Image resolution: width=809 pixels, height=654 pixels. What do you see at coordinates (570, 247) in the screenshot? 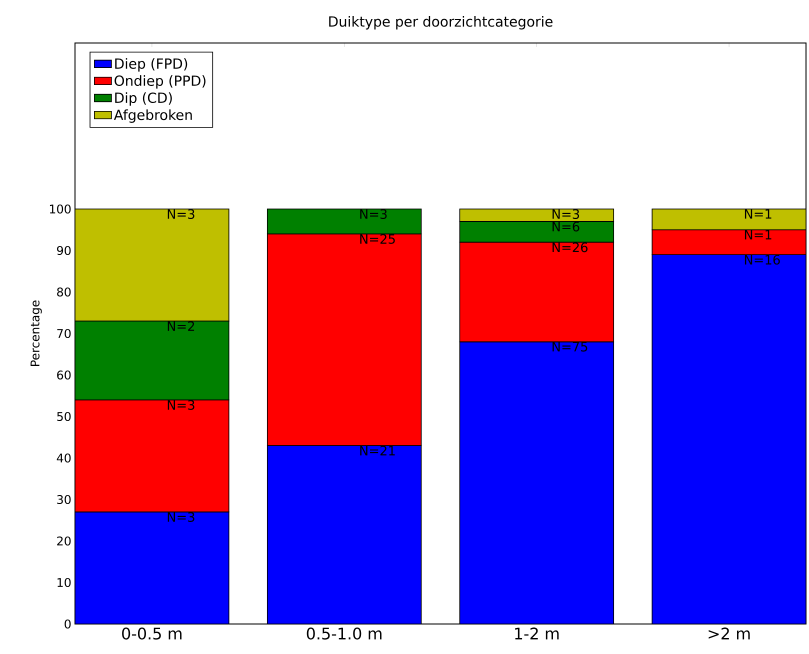
I see `annotation: N=26` at bounding box center [570, 247].